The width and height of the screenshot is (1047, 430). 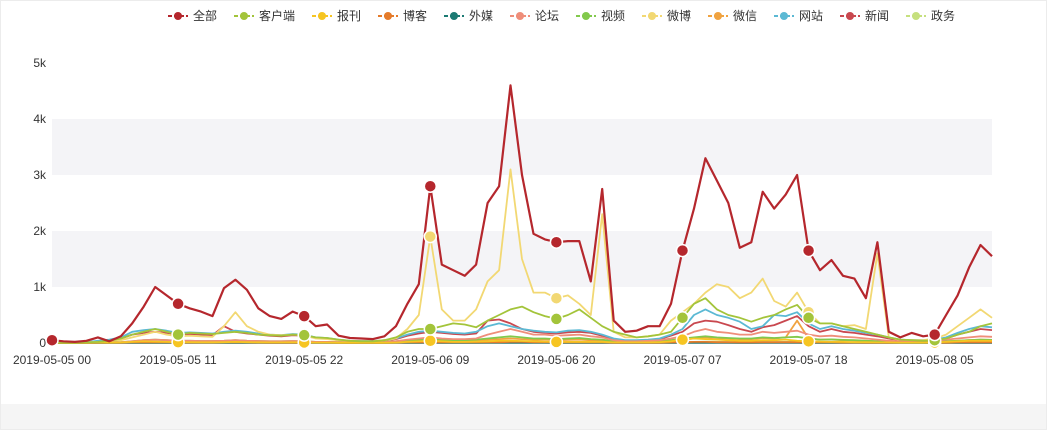 What do you see at coordinates (336, 15) in the screenshot?
I see `legend-item: 报刊` at bounding box center [336, 15].